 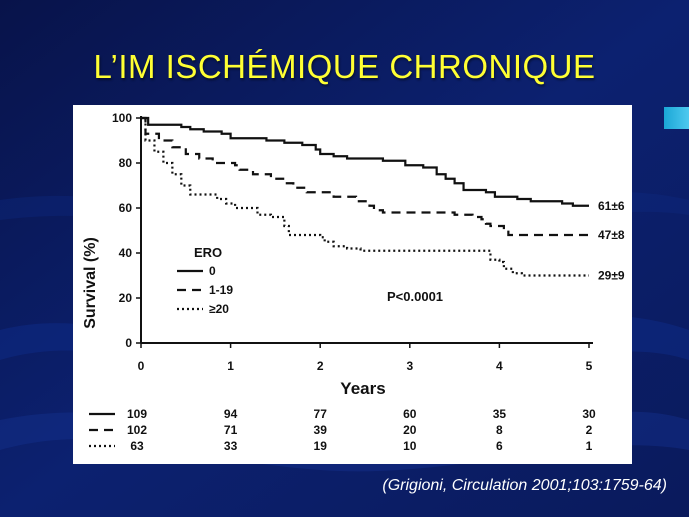 I want to click on slide-title: L’IM ISCHÉMIQUE CHRONIQUE, so click(x=344, y=66).